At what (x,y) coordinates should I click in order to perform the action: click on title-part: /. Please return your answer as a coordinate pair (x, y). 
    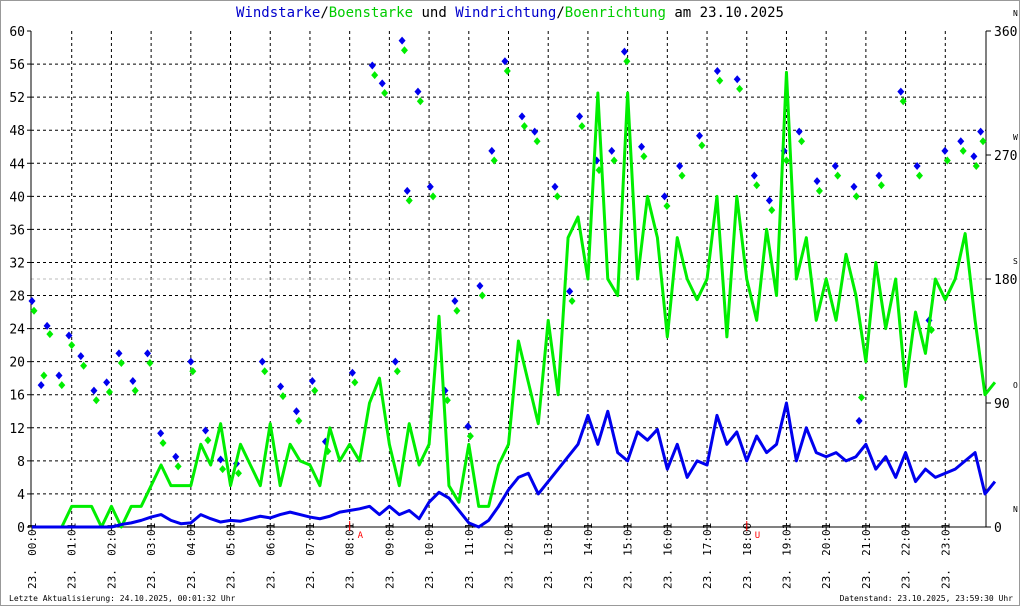
    Looking at the image, I should click on (324, 13).